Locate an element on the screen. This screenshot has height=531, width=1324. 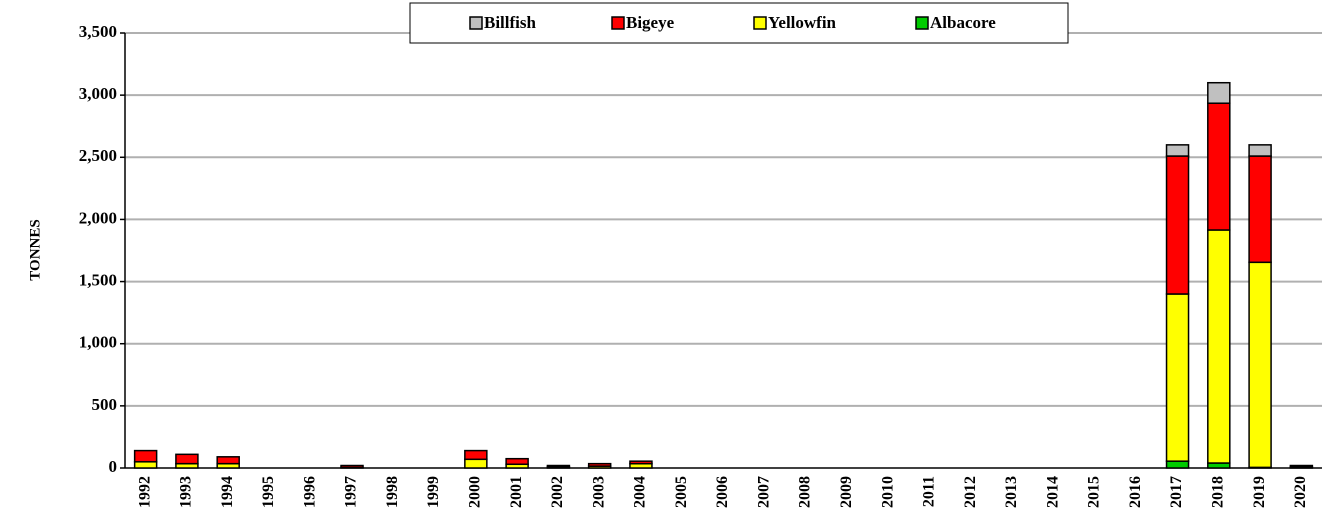
x-tick-label: 2004 is located at coordinates (640, 492).